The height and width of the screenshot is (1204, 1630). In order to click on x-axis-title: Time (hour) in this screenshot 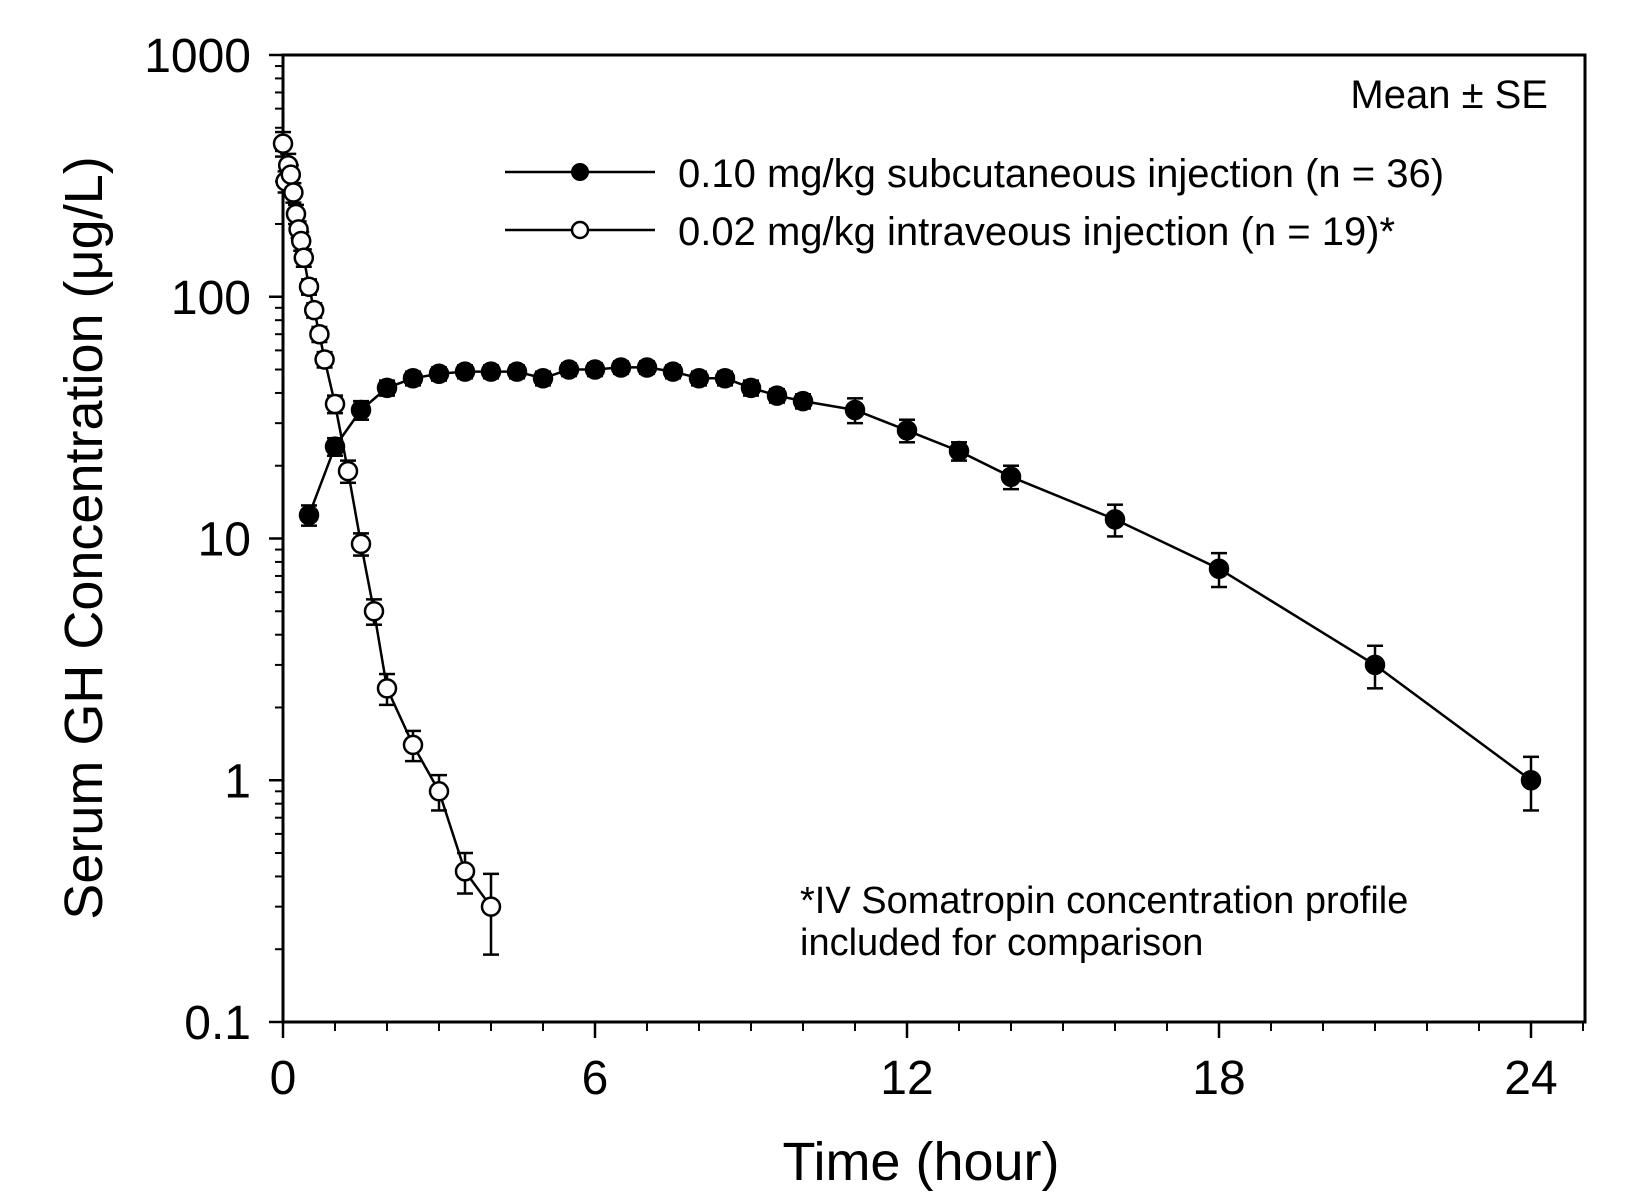, I will do `click(920, 1162)`.